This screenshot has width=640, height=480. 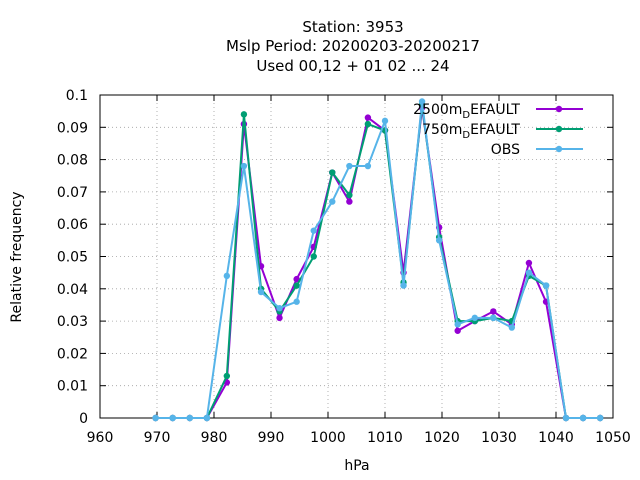 I want to click on x-tick-label: 1040, so click(x=556, y=438).